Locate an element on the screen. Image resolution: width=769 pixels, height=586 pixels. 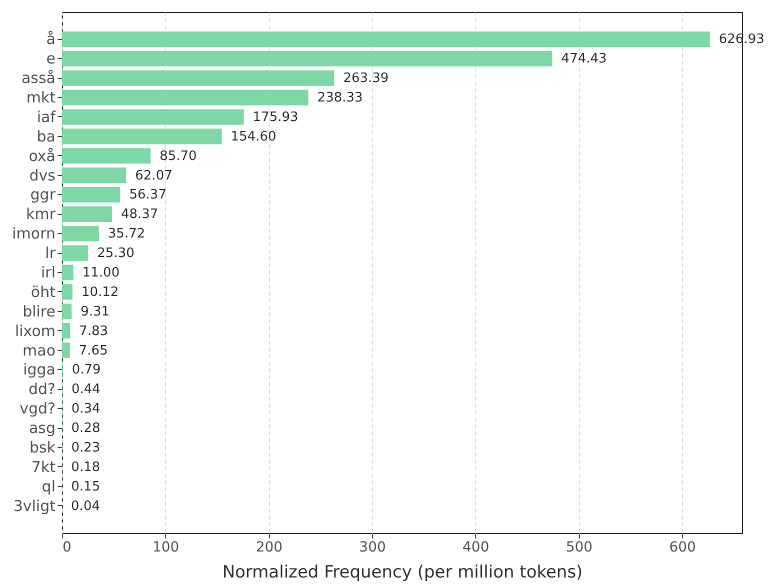
data-label: 48.37 is located at coordinates (139, 214).